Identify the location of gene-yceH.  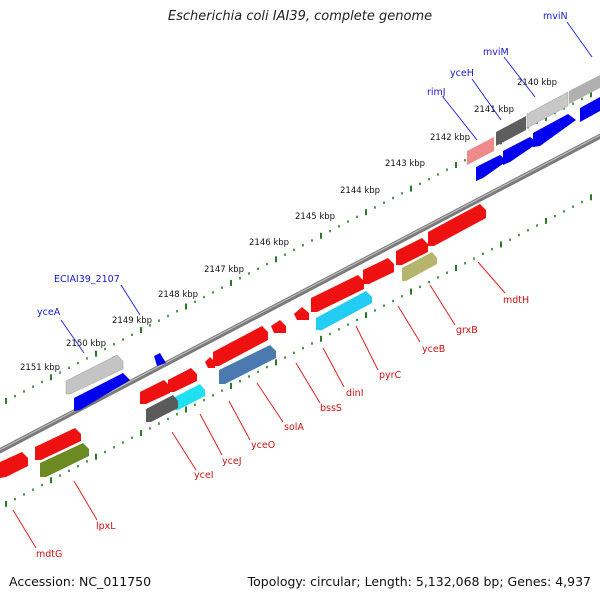
(511, 131).